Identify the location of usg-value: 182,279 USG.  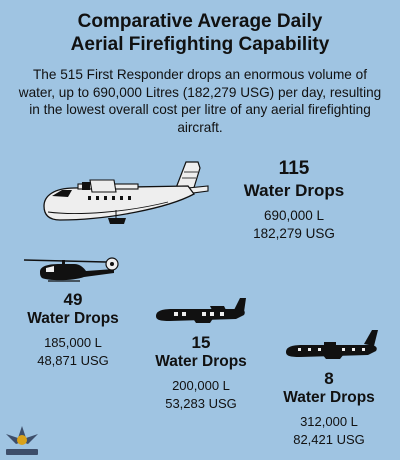
(294, 233).